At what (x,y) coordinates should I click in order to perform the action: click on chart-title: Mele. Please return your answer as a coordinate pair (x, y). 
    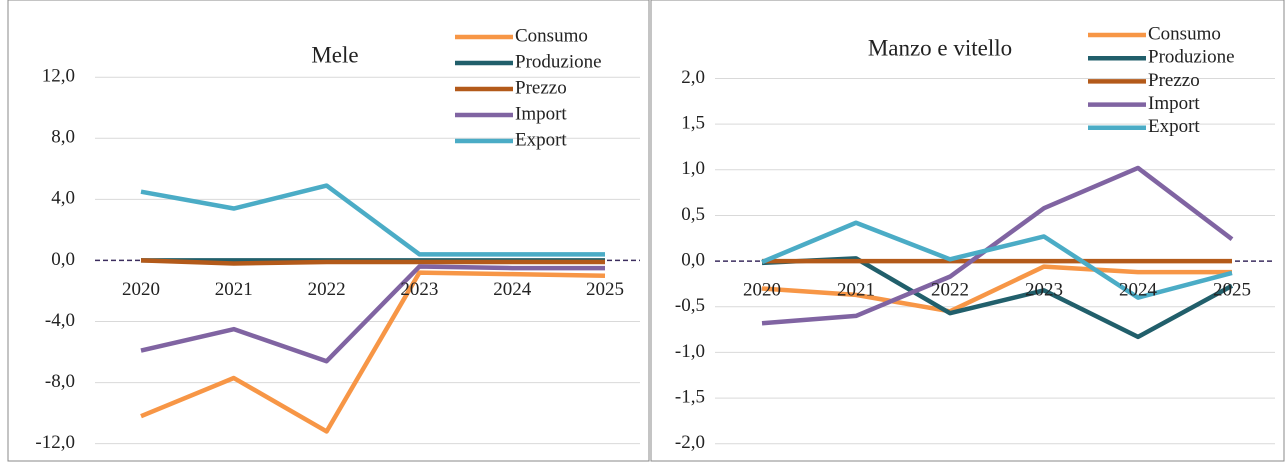
    Looking at the image, I should click on (334, 54).